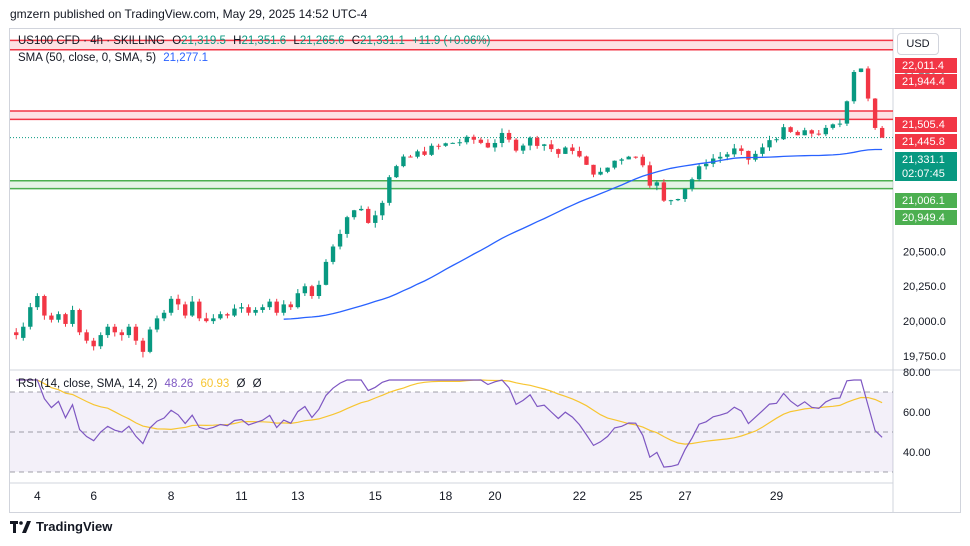  What do you see at coordinates (924, 287) in the screenshot?
I see `price-tick-label: 20,250.0` at bounding box center [924, 287].